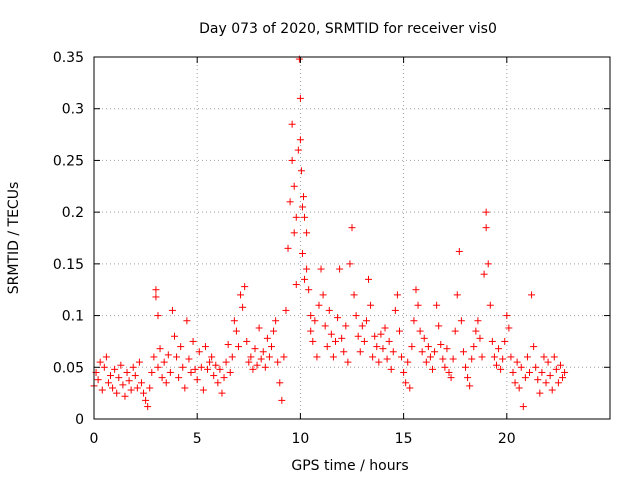 This screenshot has width=640, height=480. Describe the element at coordinates (68, 161) in the screenshot. I see `y-tick-label: 0.25` at that location.